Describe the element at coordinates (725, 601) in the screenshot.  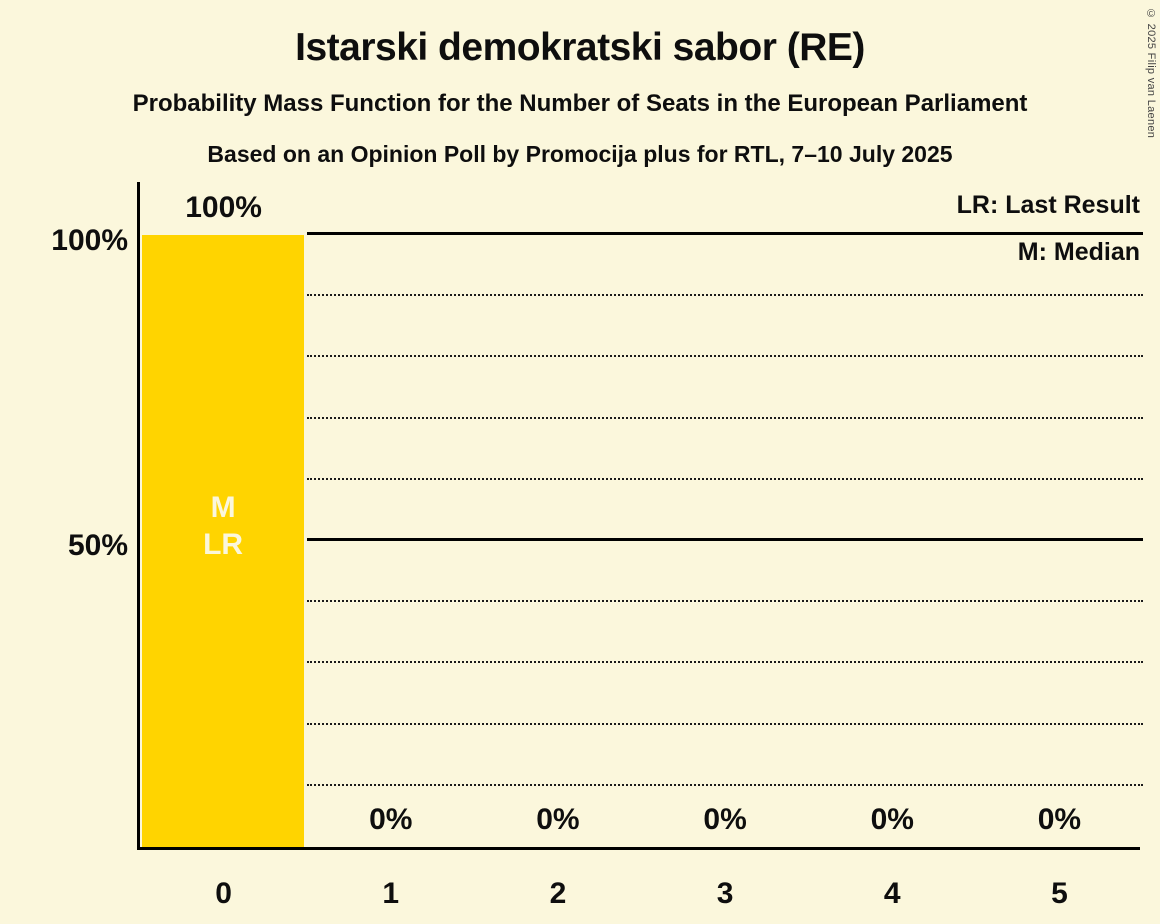
I see `gridline-40-dotted` at that location.